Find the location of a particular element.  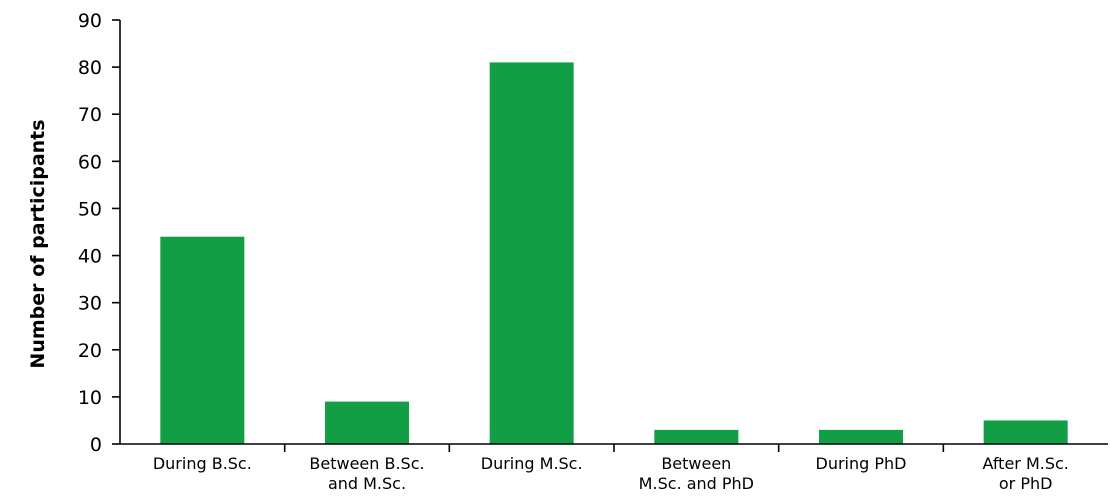

x-tick-label-line: After M.Sc. is located at coordinates (1025, 463).